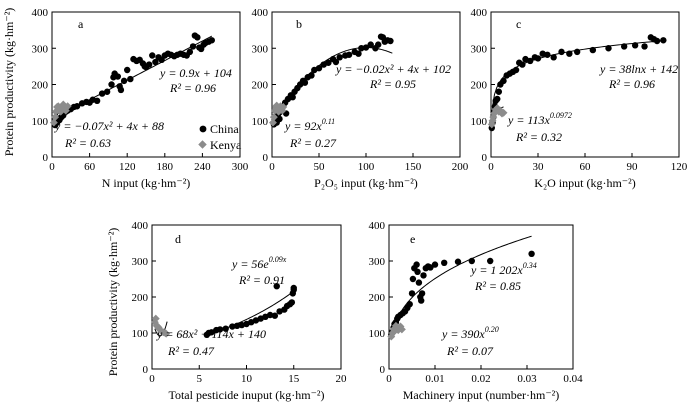  Describe the element at coordinates (633, 167) in the screenshot. I see `x-tick-label: 90` at that location.